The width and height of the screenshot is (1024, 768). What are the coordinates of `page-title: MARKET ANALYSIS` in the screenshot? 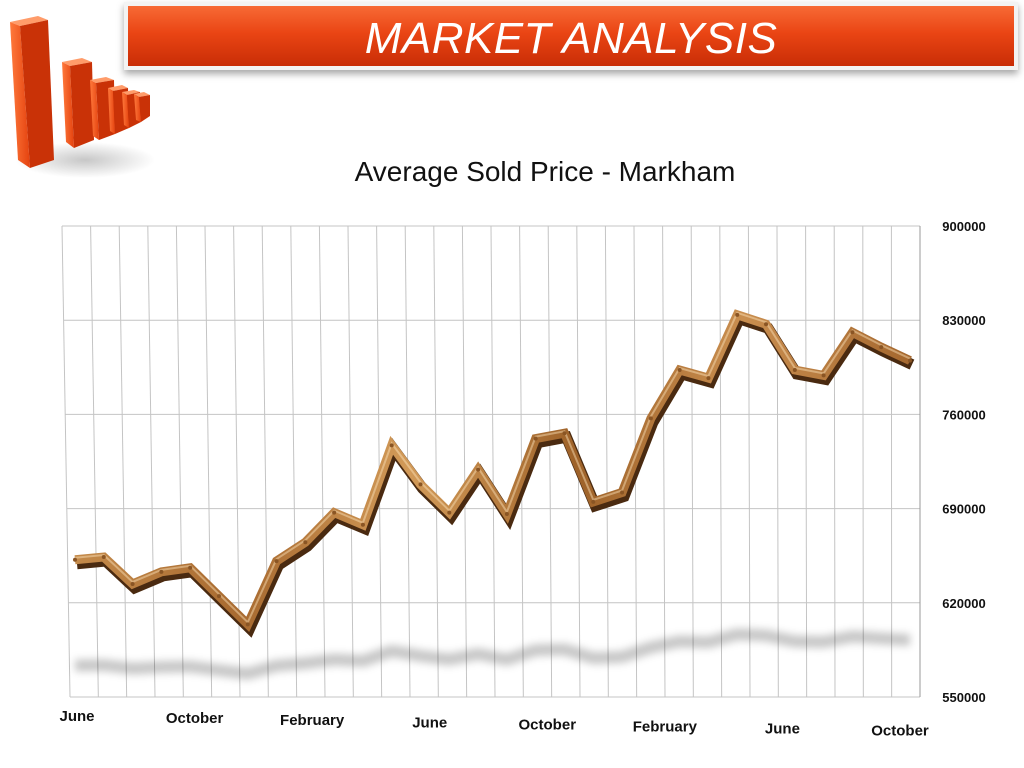 It's located at (571, 38).